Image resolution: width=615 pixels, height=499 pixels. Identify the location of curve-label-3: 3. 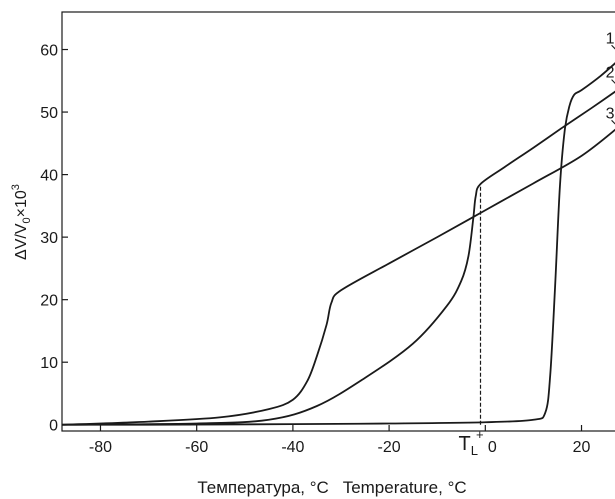
(610, 113).